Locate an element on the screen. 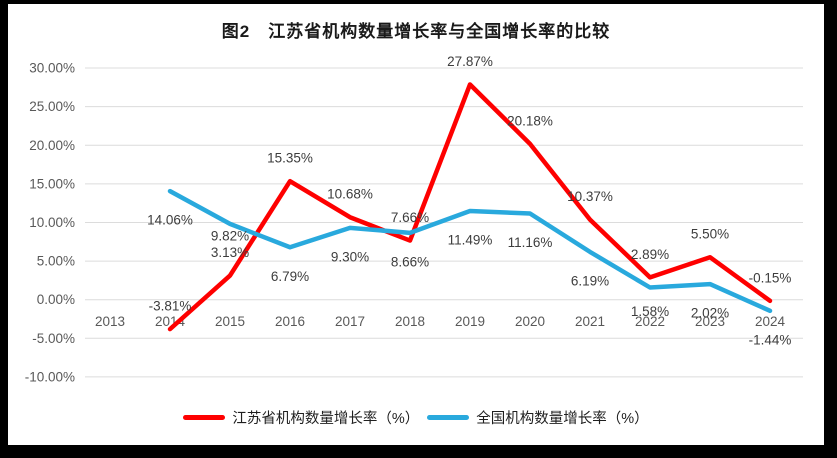  data-label-series-0: 20.18% is located at coordinates (530, 120).